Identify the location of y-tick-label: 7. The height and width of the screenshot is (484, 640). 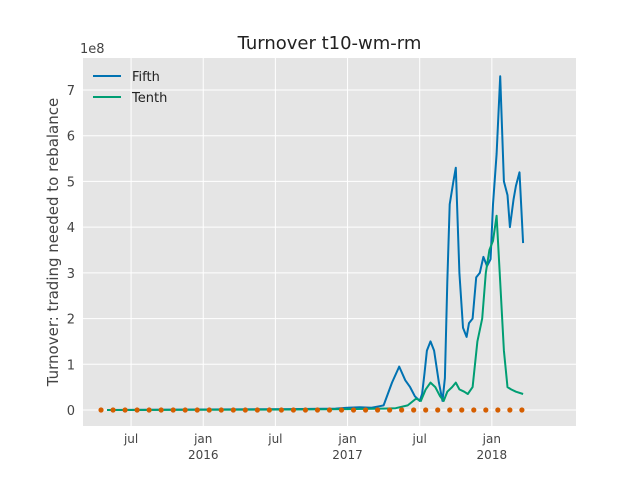
(71, 91).